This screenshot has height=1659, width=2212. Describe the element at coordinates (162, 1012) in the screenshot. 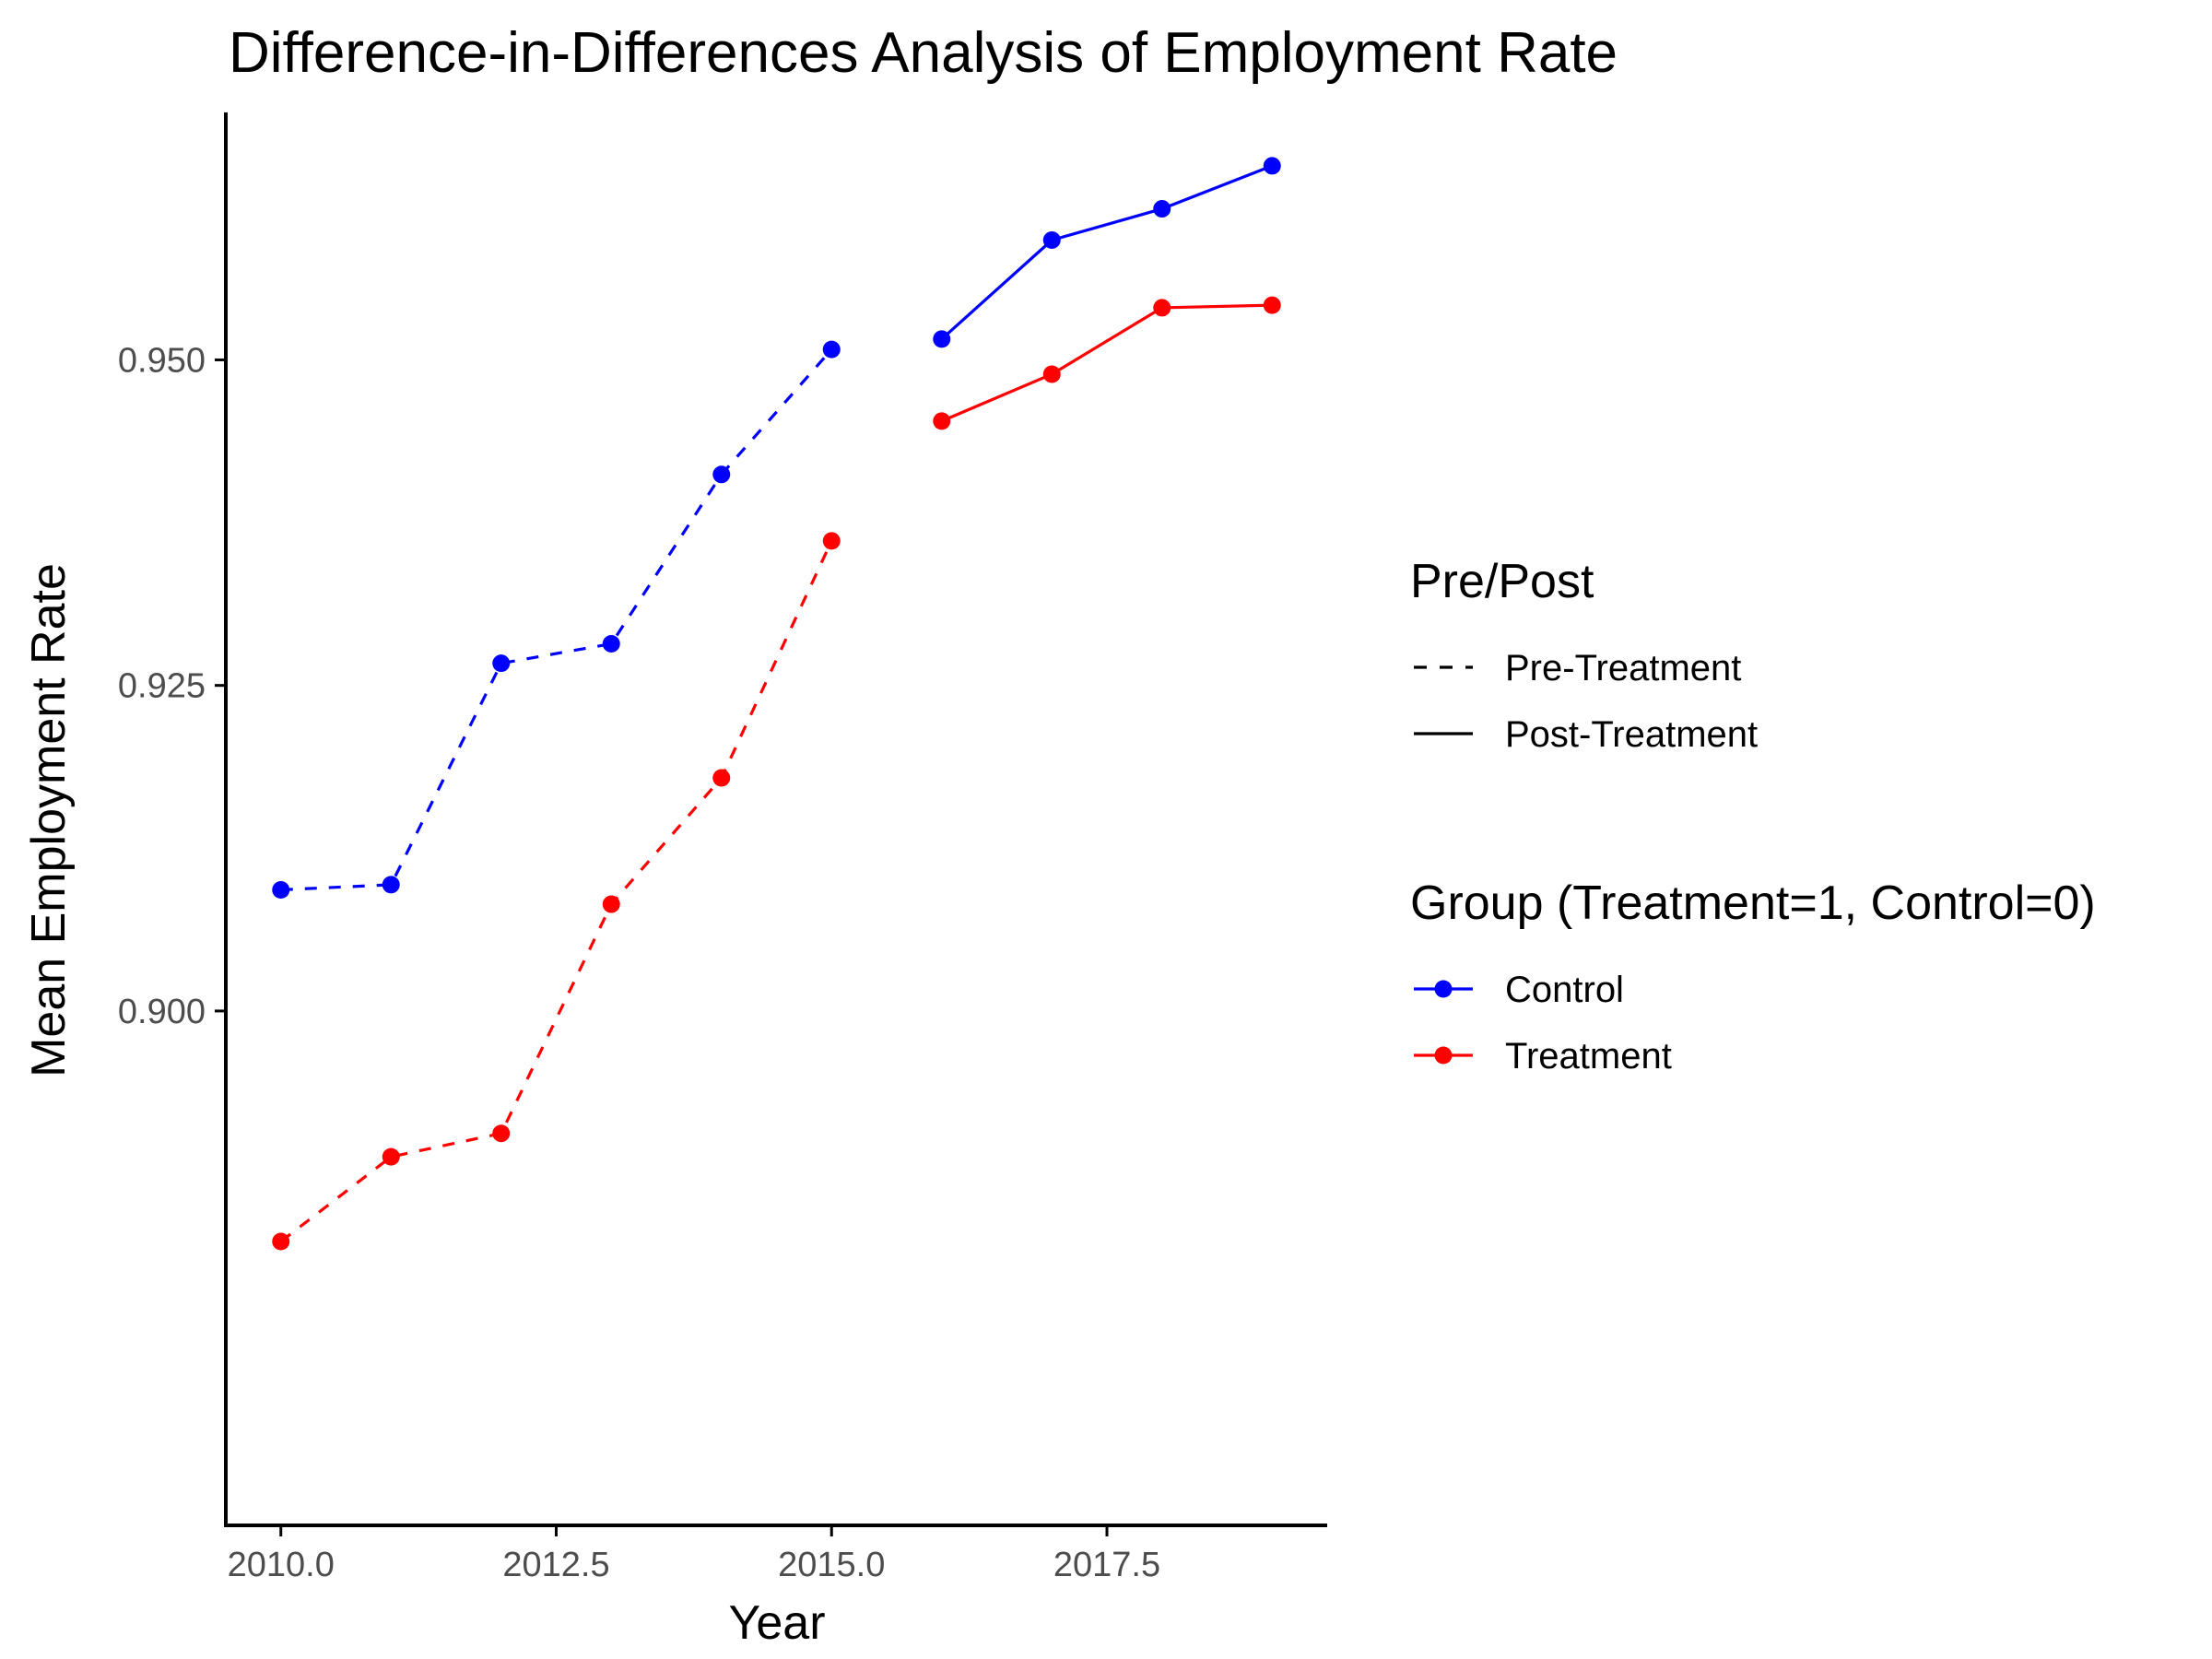

I see `y-tick-label: 0.900` at that location.